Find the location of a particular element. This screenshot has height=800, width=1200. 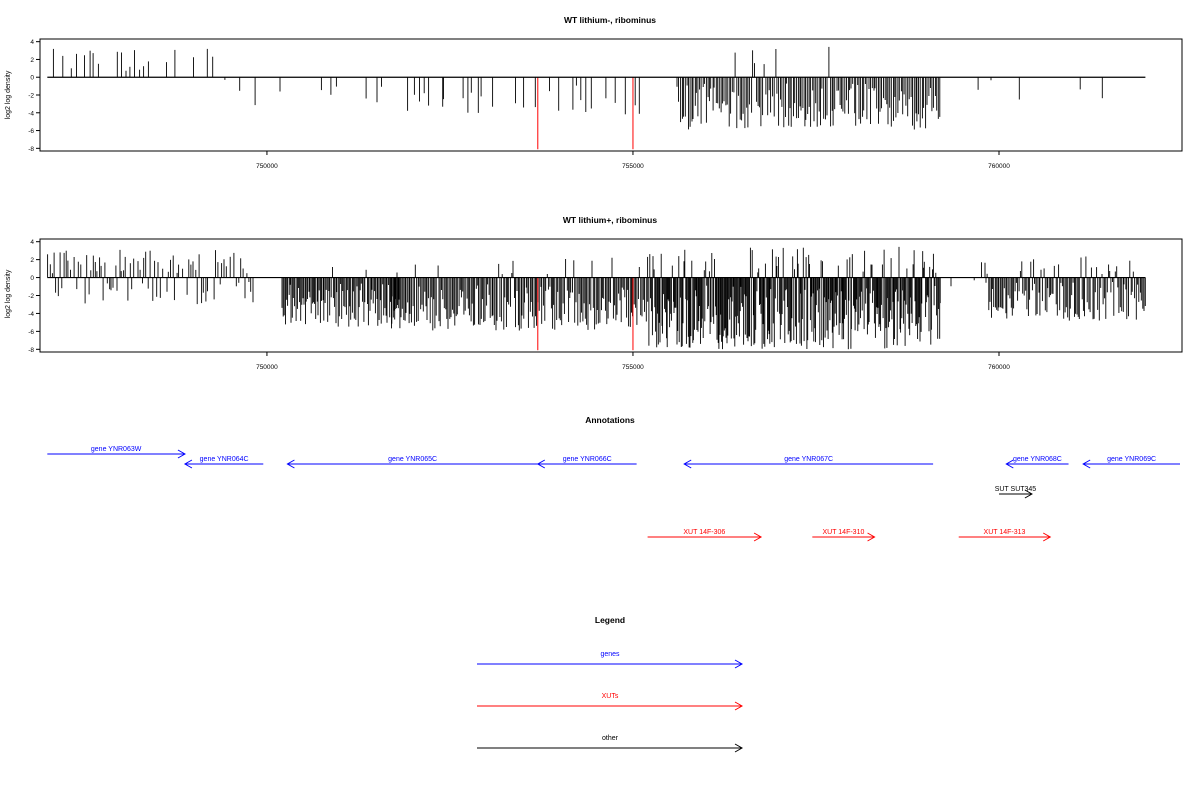

feature-label: gene YNR068C is located at coordinates (1037, 459).